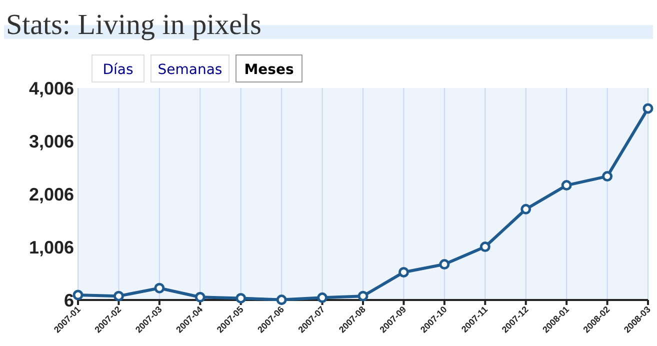 The height and width of the screenshot is (346, 657). Describe the element at coordinates (69, 300) in the screenshot. I see `y-tick-label: 6` at that location.